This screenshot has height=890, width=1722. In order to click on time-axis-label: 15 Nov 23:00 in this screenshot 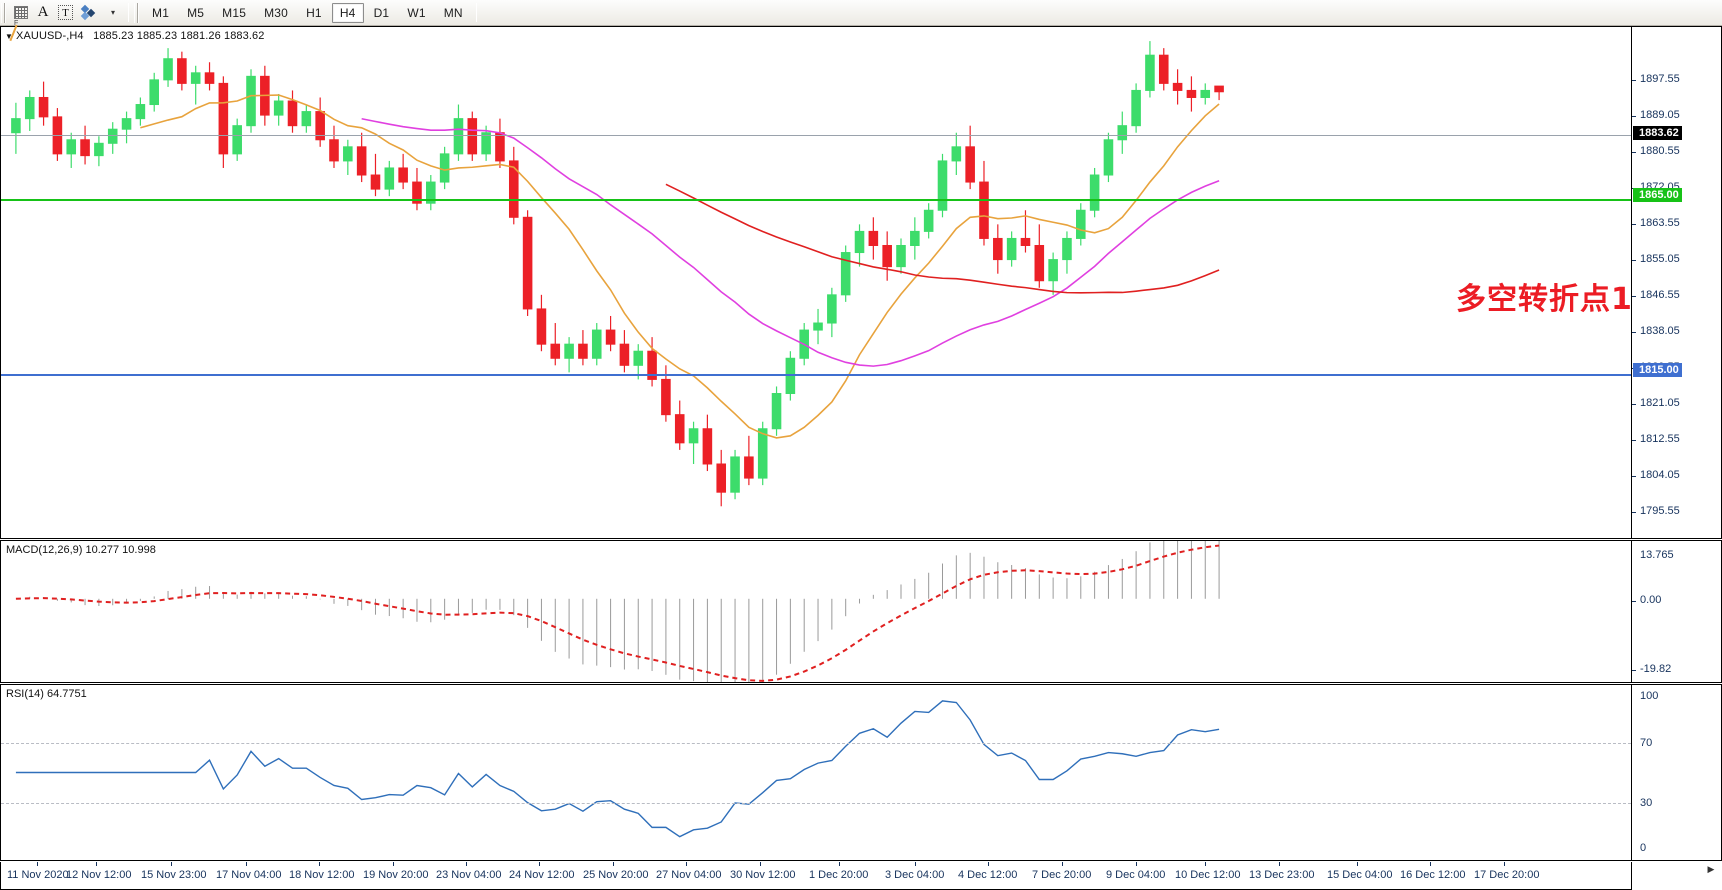, I will do `click(174, 875)`.